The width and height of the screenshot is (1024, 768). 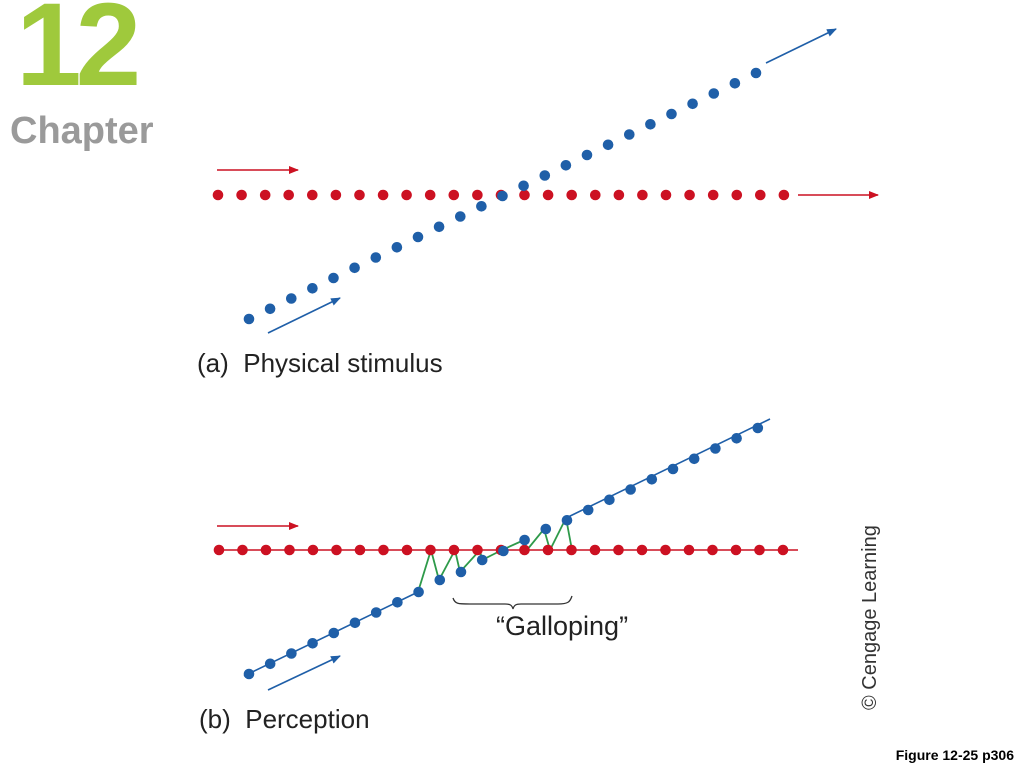 What do you see at coordinates (870, 617) in the screenshot?
I see `copyright-credit: © Cengage Learning` at bounding box center [870, 617].